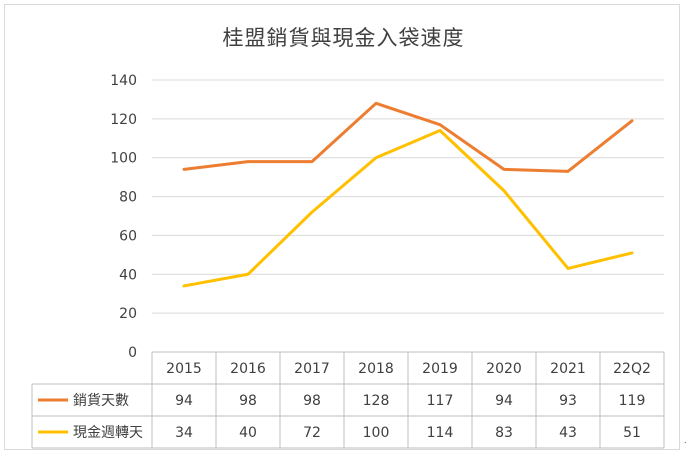  Describe the element at coordinates (504, 369) in the screenshot. I see `x-category-label: 2020` at that location.